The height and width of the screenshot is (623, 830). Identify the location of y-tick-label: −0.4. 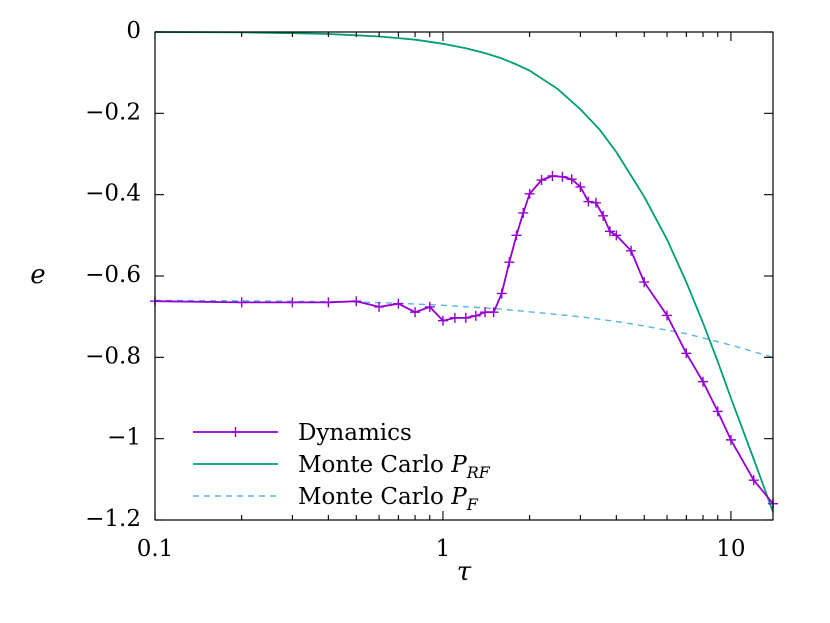
(113, 194).